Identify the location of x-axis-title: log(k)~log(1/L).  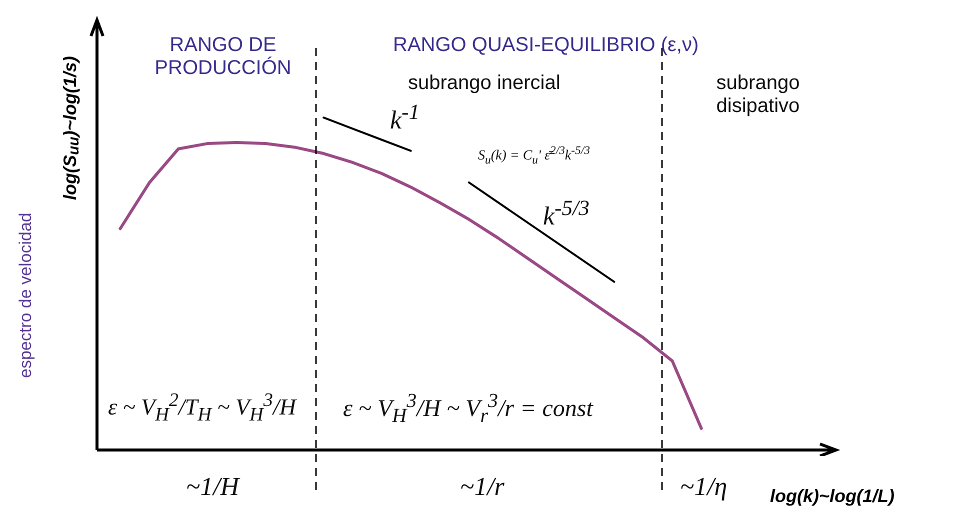
(832, 496).